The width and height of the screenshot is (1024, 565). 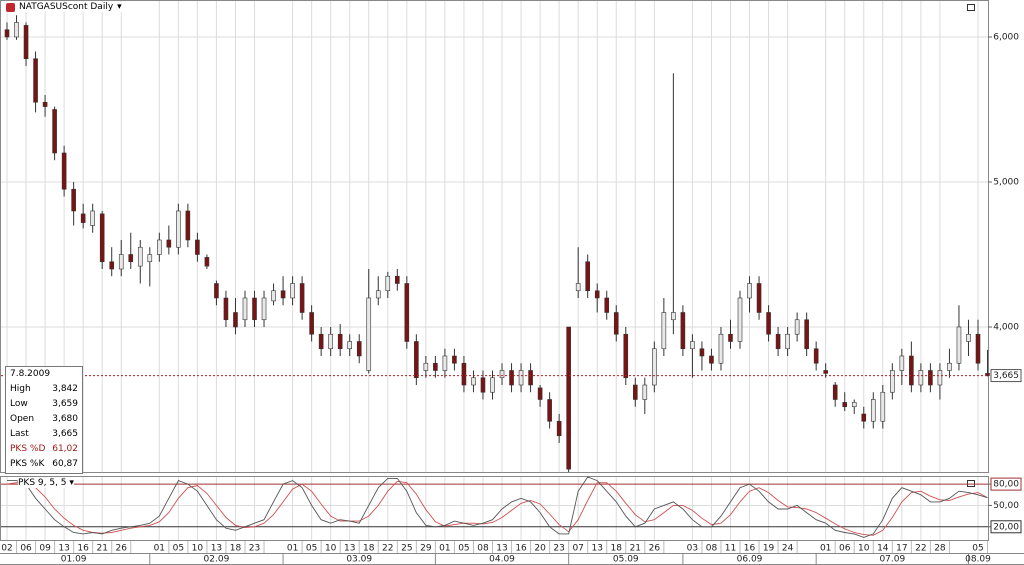 I want to click on y-tick-label: 20,00, so click(x=1006, y=527).